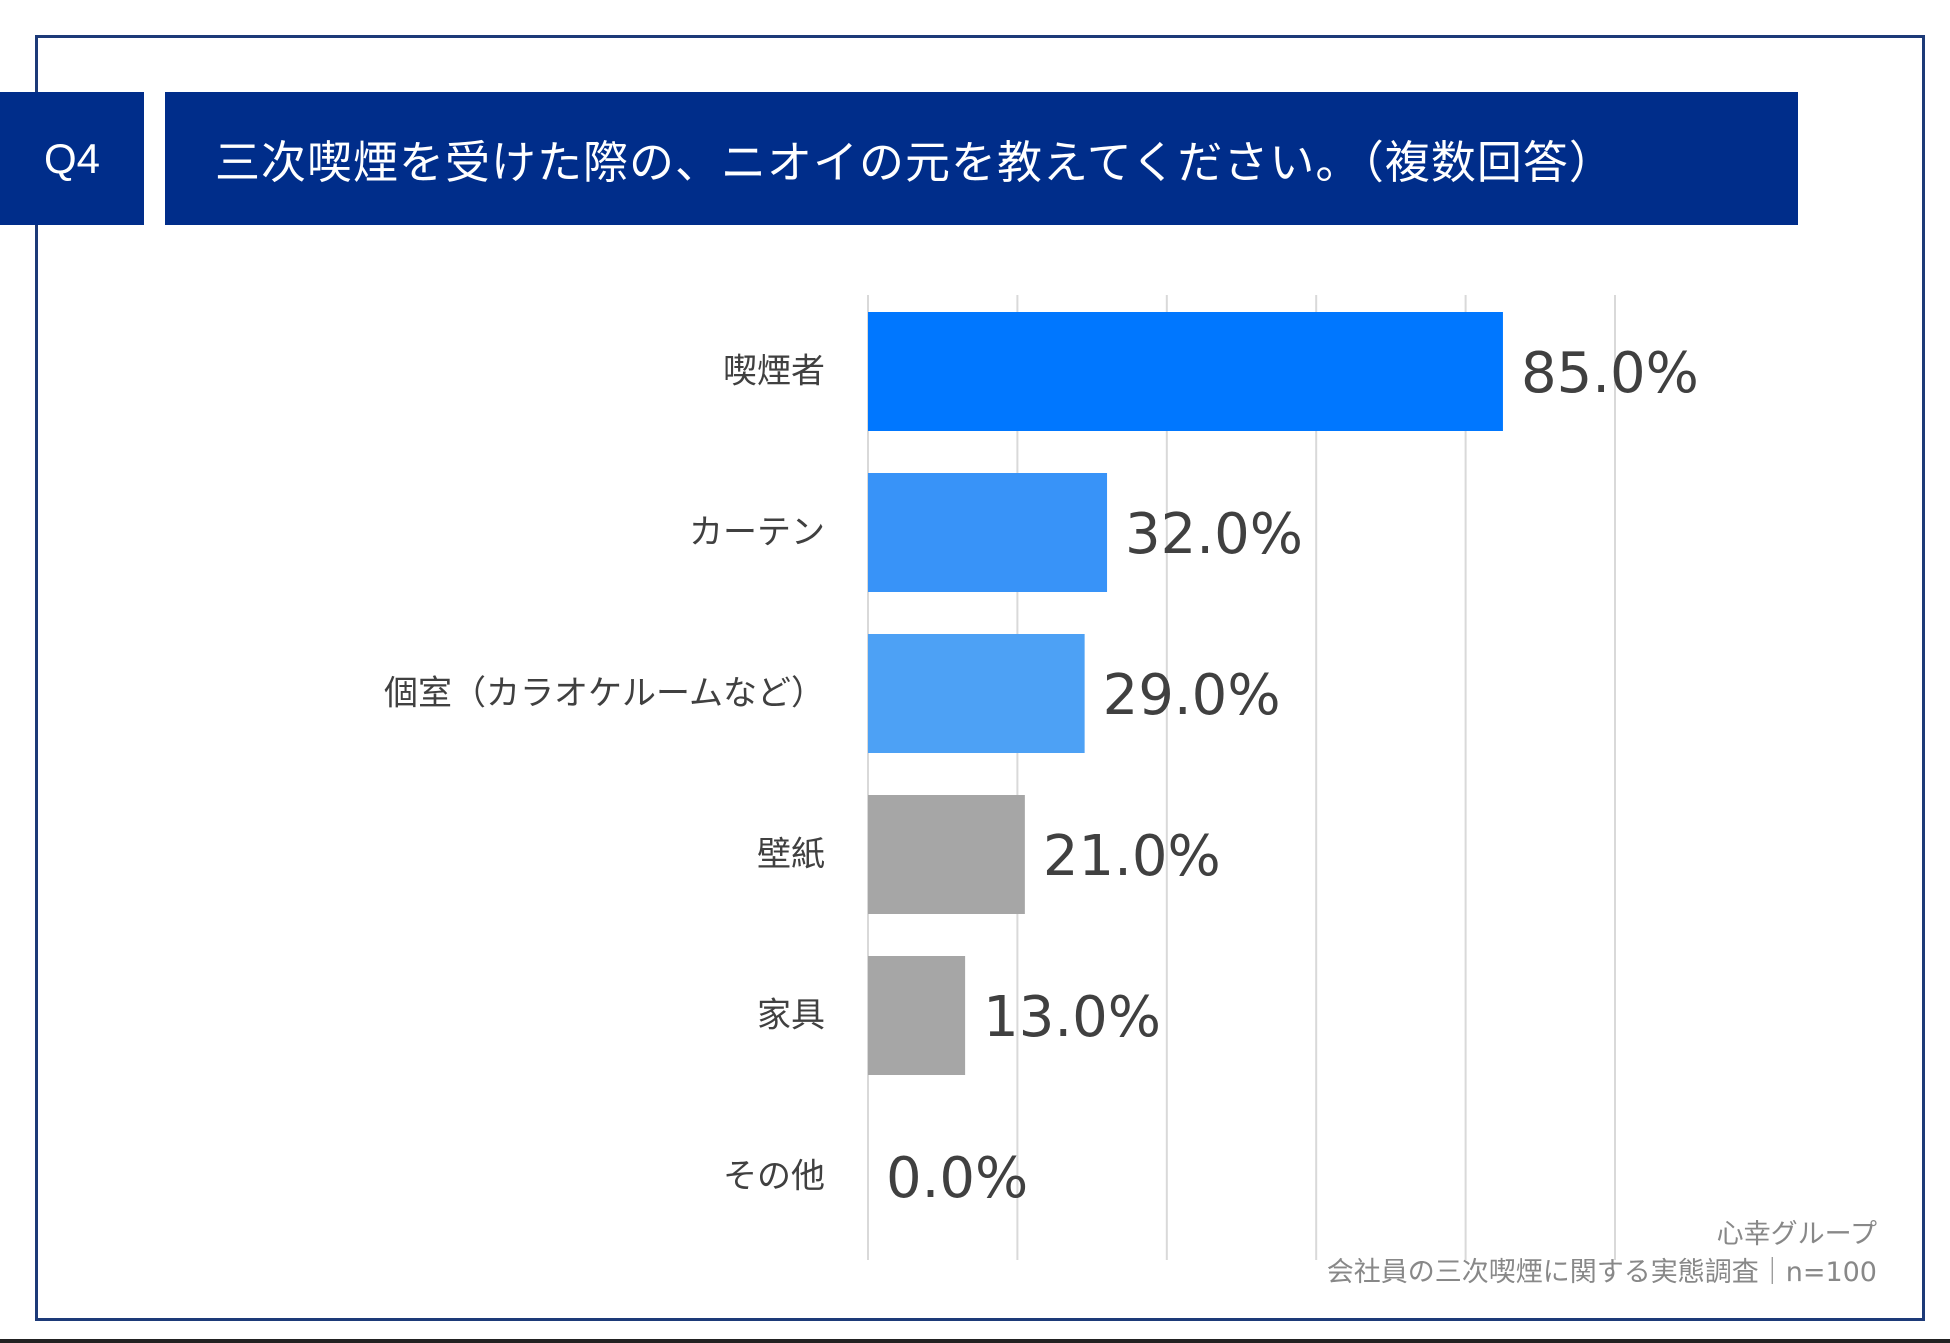 The height and width of the screenshot is (1343, 1950). What do you see at coordinates (975, 1341) in the screenshot?
I see `bottom-divider` at bounding box center [975, 1341].